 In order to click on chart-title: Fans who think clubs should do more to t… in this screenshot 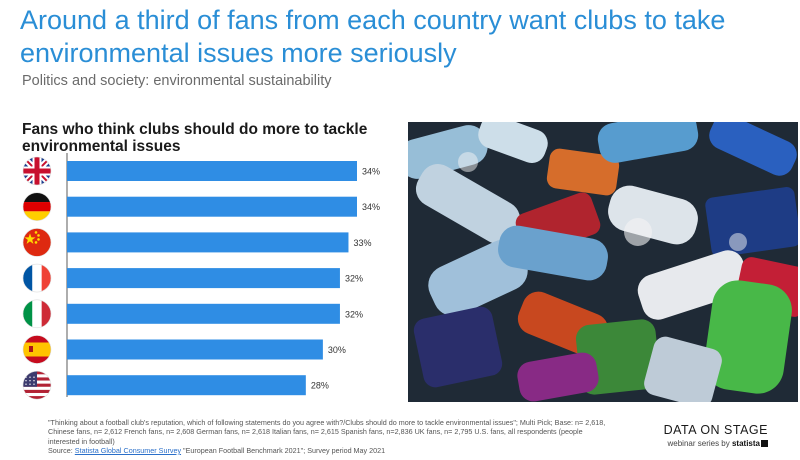, I will do `click(195, 138)`.